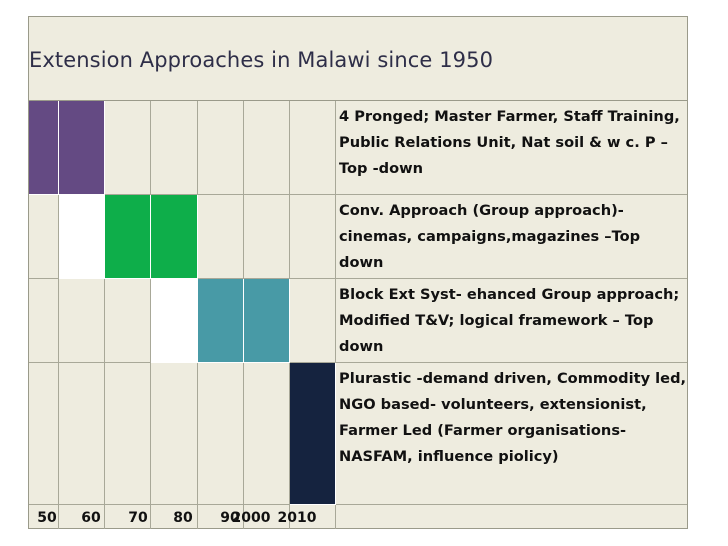 This screenshot has height=546, width=728. What do you see at coordinates (297, 518) in the screenshot?
I see `decade-label: 2010` at bounding box center [297, 518].